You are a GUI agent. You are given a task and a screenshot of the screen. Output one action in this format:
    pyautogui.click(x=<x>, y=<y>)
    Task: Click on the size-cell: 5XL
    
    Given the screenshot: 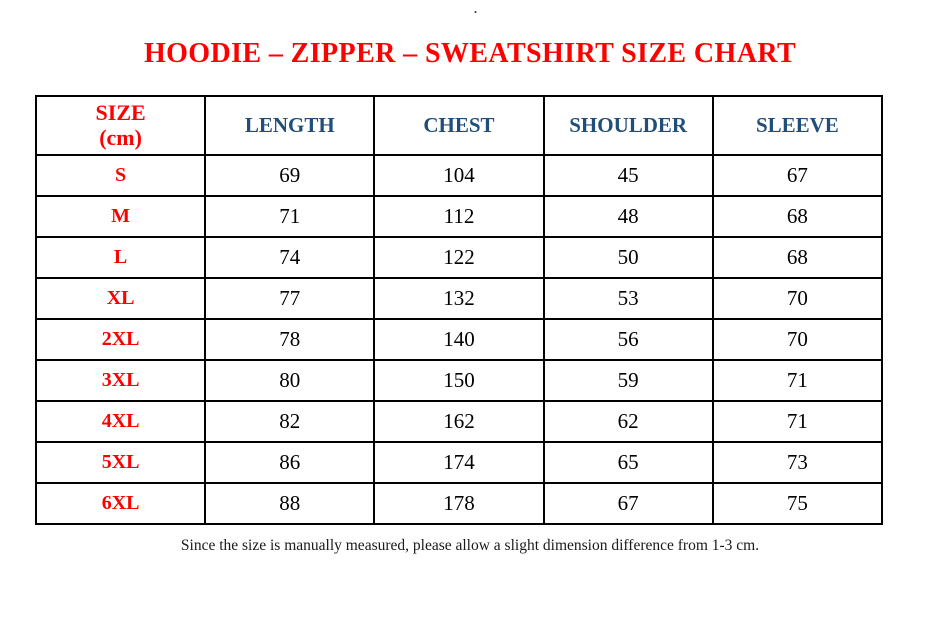 What is the action you would take?
    pyautogui.click(x=120, y=462)
    